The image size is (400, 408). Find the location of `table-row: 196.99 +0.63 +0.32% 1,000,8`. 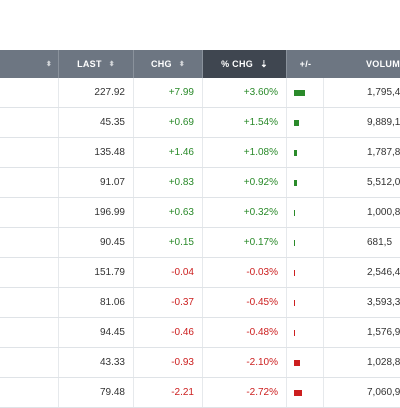

table-row: 196.99 +0.63 +0.32% 1,000,8 is located at coordinates (200, 213).